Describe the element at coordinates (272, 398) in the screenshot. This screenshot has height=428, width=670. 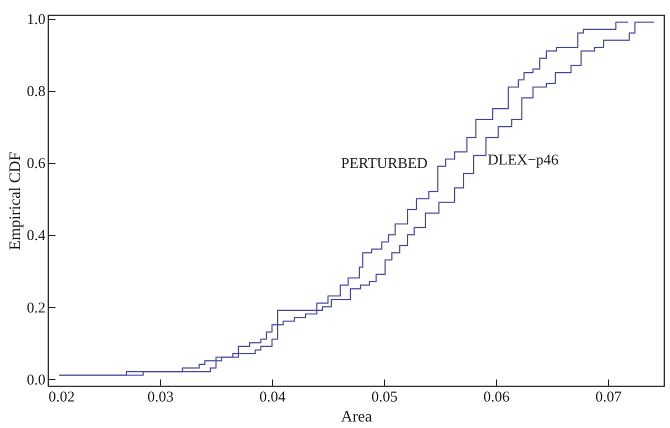
I see `x-tick-label: 0.04` at that location.